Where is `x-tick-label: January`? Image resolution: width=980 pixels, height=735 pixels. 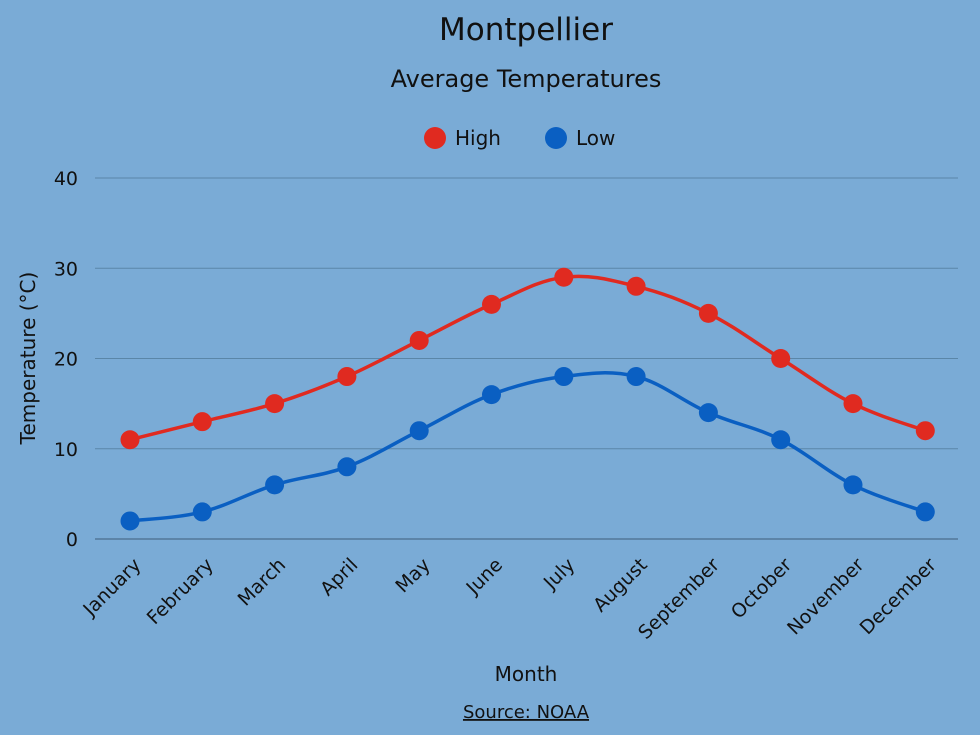
x-tick-label: January is located at coordinates (111, 587).